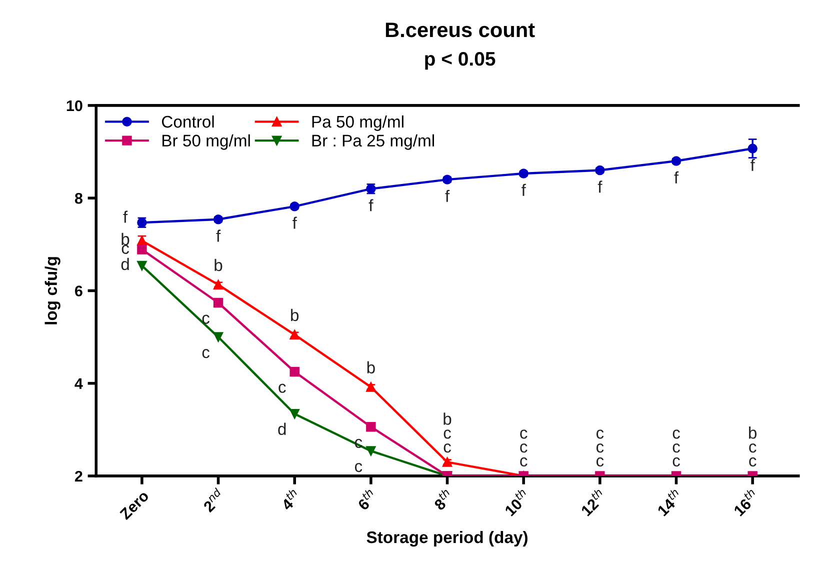 The height and width of the screenshot is (570, 836). What do you see at coordinates (358, 123) in the screenshot?
I see `legend-label: Pa 50 mg/ml` at bounding box center [358, 123].